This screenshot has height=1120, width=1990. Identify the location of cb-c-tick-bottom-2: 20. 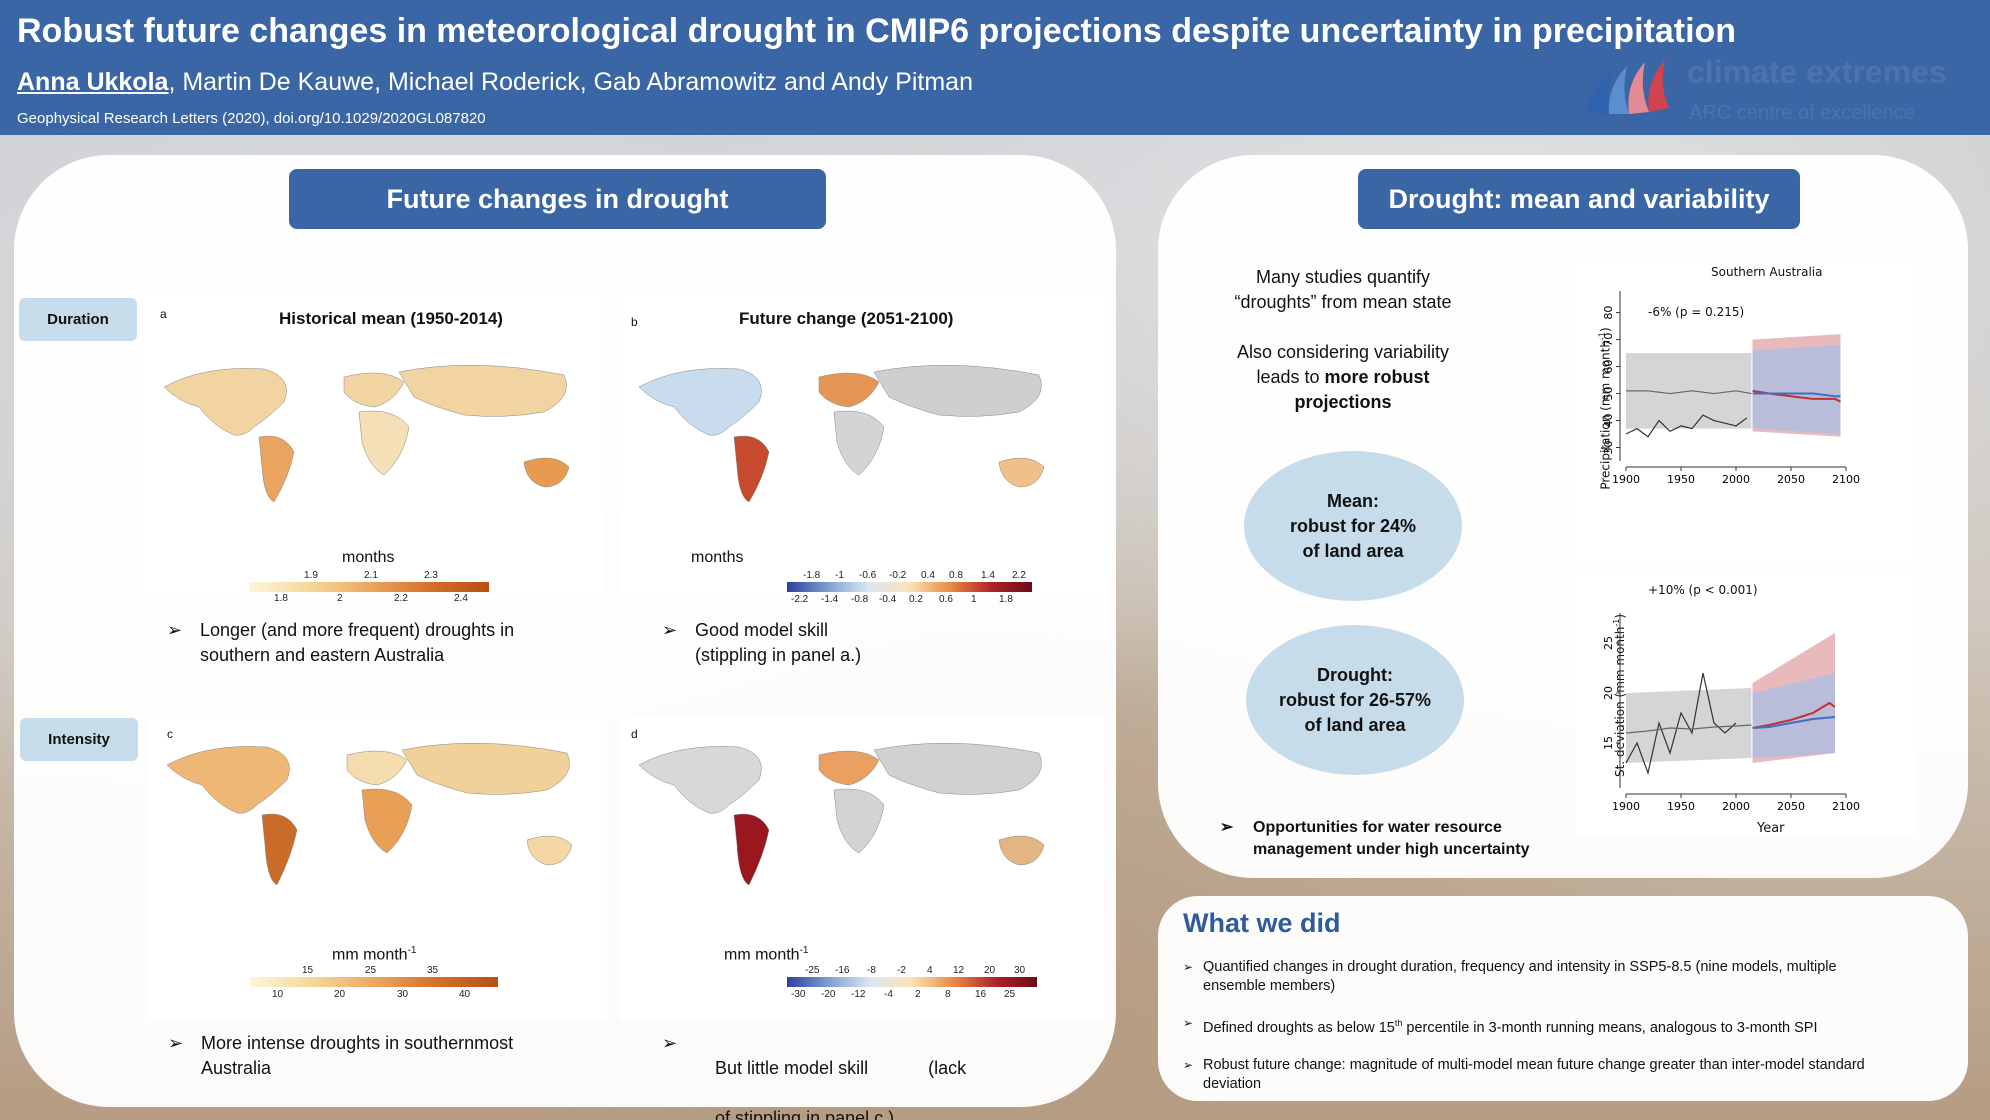
(340, 994).